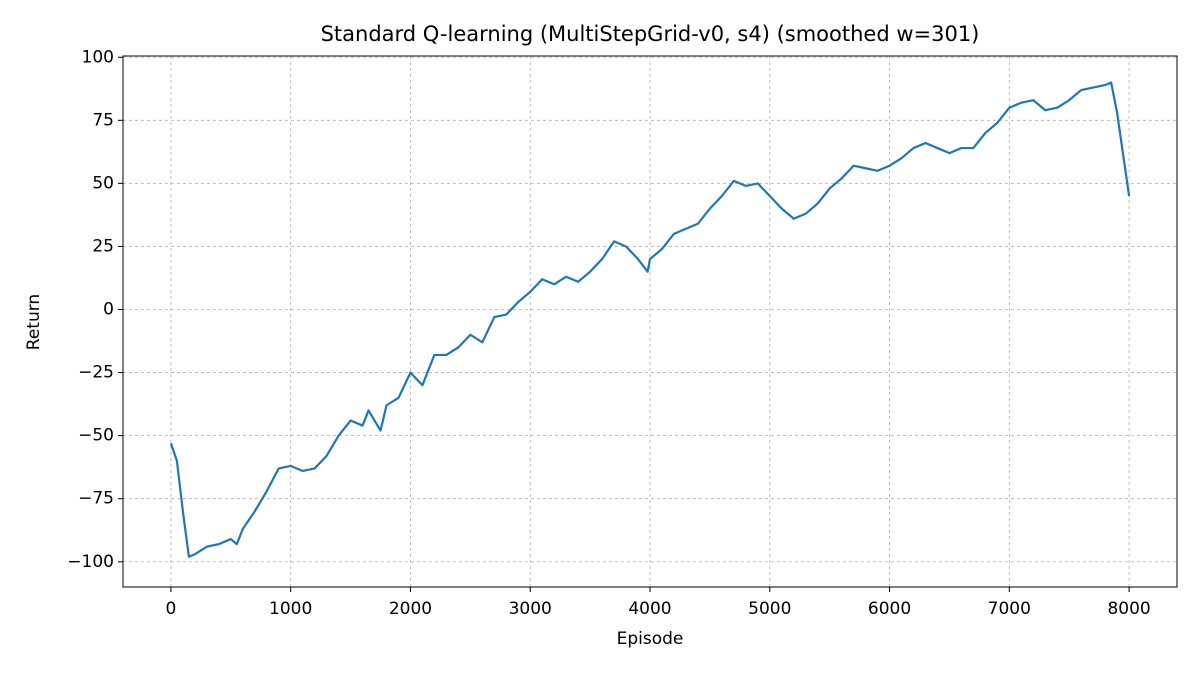 This screenshot has height=679, width=1200. Describe the element at coordinates (649, 609) in the screenshot. I see `x-tick-label: 4000` at that location.